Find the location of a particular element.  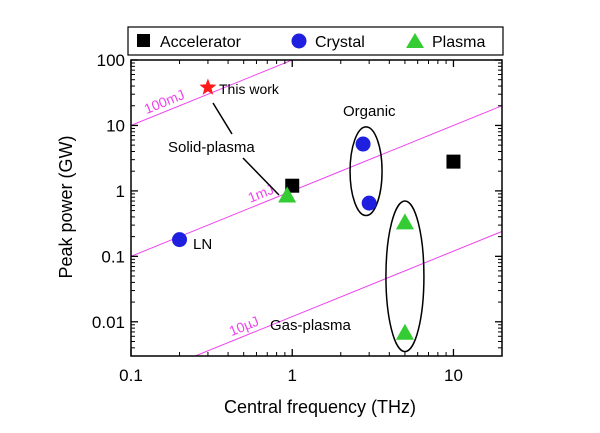

group-ellipses is located at coordinates (387, 239).